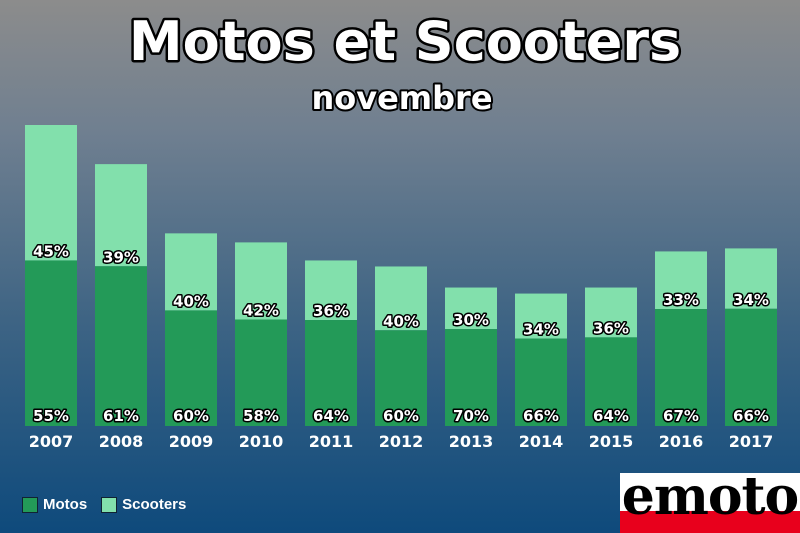  What do you see at coordinates (331, 290) in the screenshot?
I see `bar-scooters-2011` at bounding box center [331, 290].